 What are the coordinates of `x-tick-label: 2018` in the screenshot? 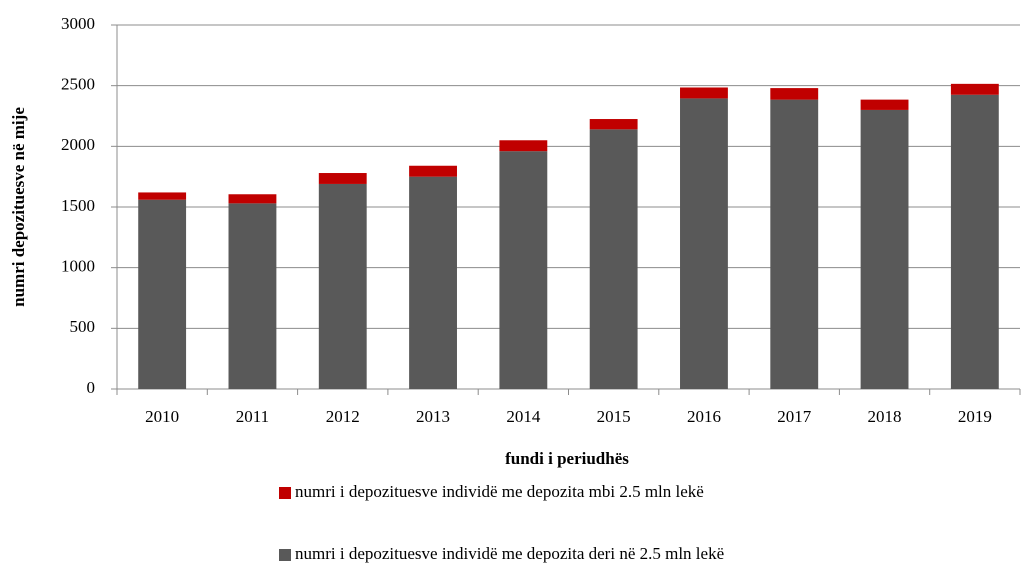 It's located at (885, 416).